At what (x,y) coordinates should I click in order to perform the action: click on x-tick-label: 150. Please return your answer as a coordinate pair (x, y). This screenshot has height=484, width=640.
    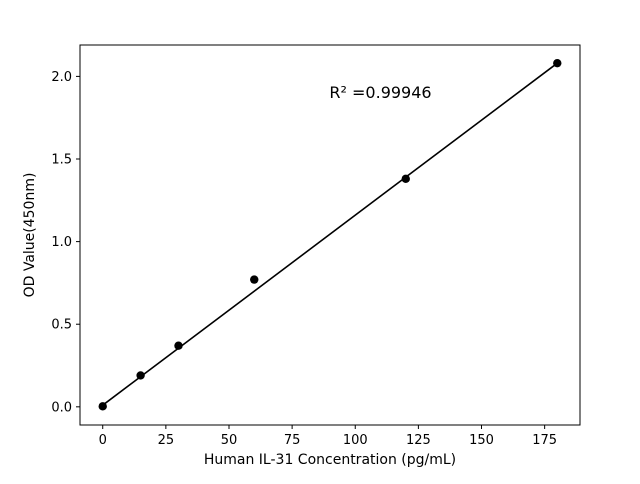
    Looking at the image, I should click on (481, 440).